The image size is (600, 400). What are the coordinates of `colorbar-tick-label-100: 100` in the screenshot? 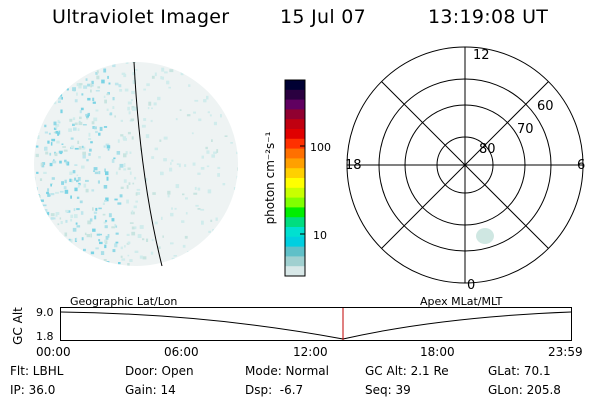 It's located at (320, 147).